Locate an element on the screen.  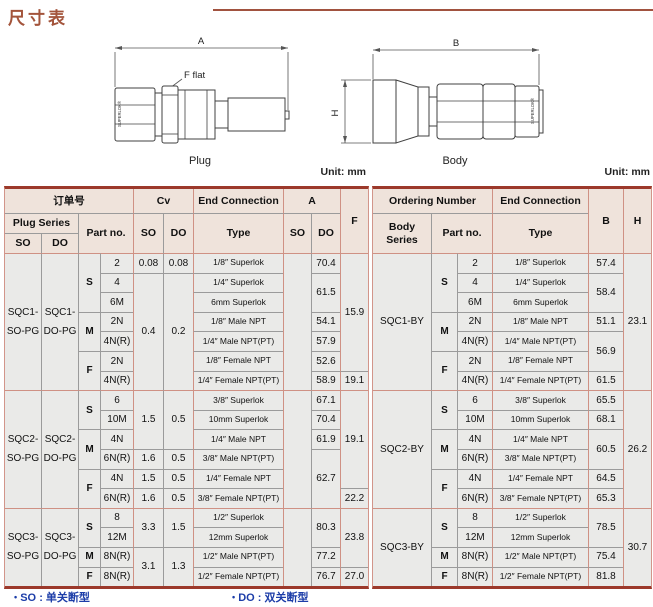
data-cell: 77.2 is located at coordinates (325, 556).